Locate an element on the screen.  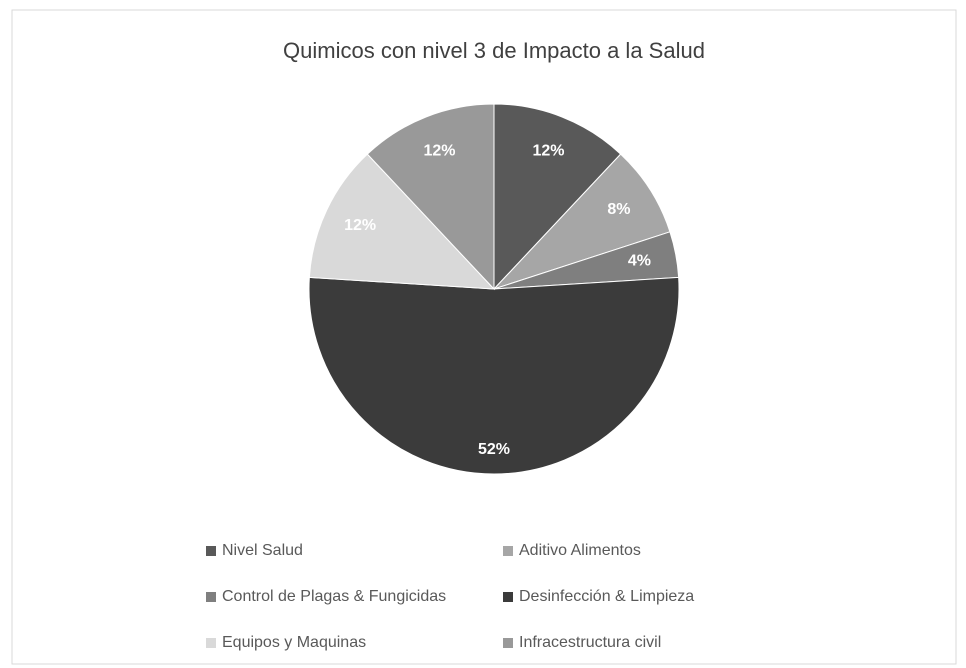
legend-label: Infracestructura civil is located at coordinates (590, 642).